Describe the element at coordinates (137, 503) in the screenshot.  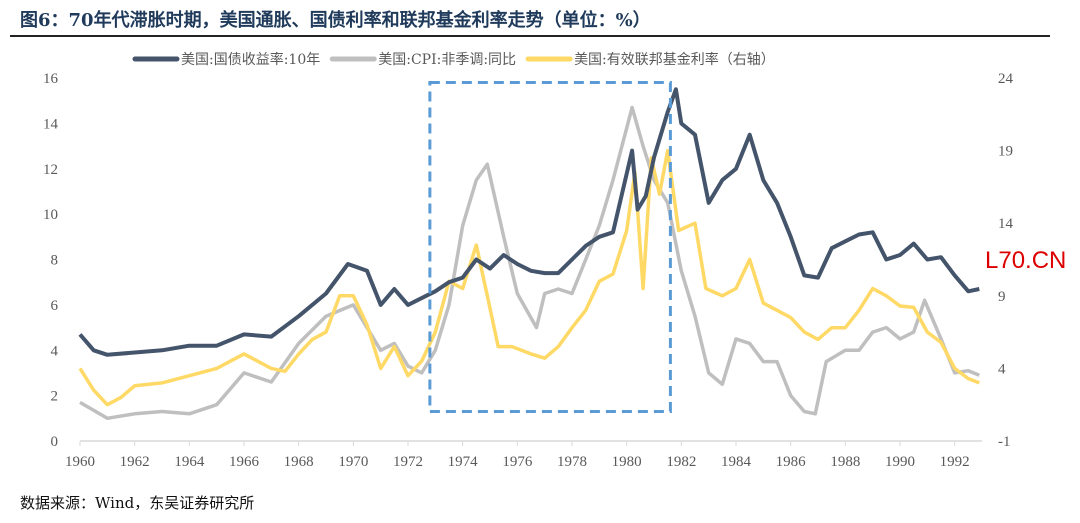
I see `source-note: 数据来源：Wind，东吴证券研究所` at that location.